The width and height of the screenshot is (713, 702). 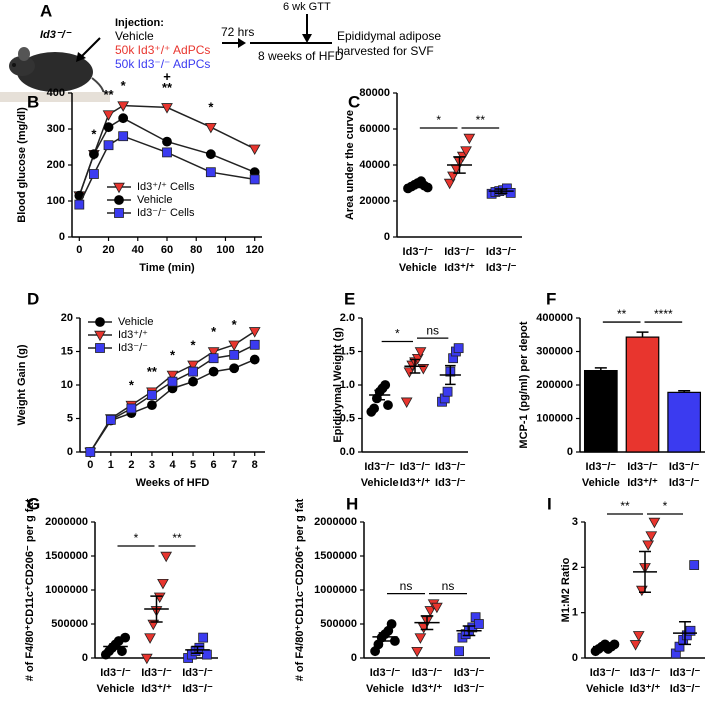 What do you see at coordinates (347, 351) in the screenshot?
I see `y-tick-label: 1.5` at bounding box center [347, 351].